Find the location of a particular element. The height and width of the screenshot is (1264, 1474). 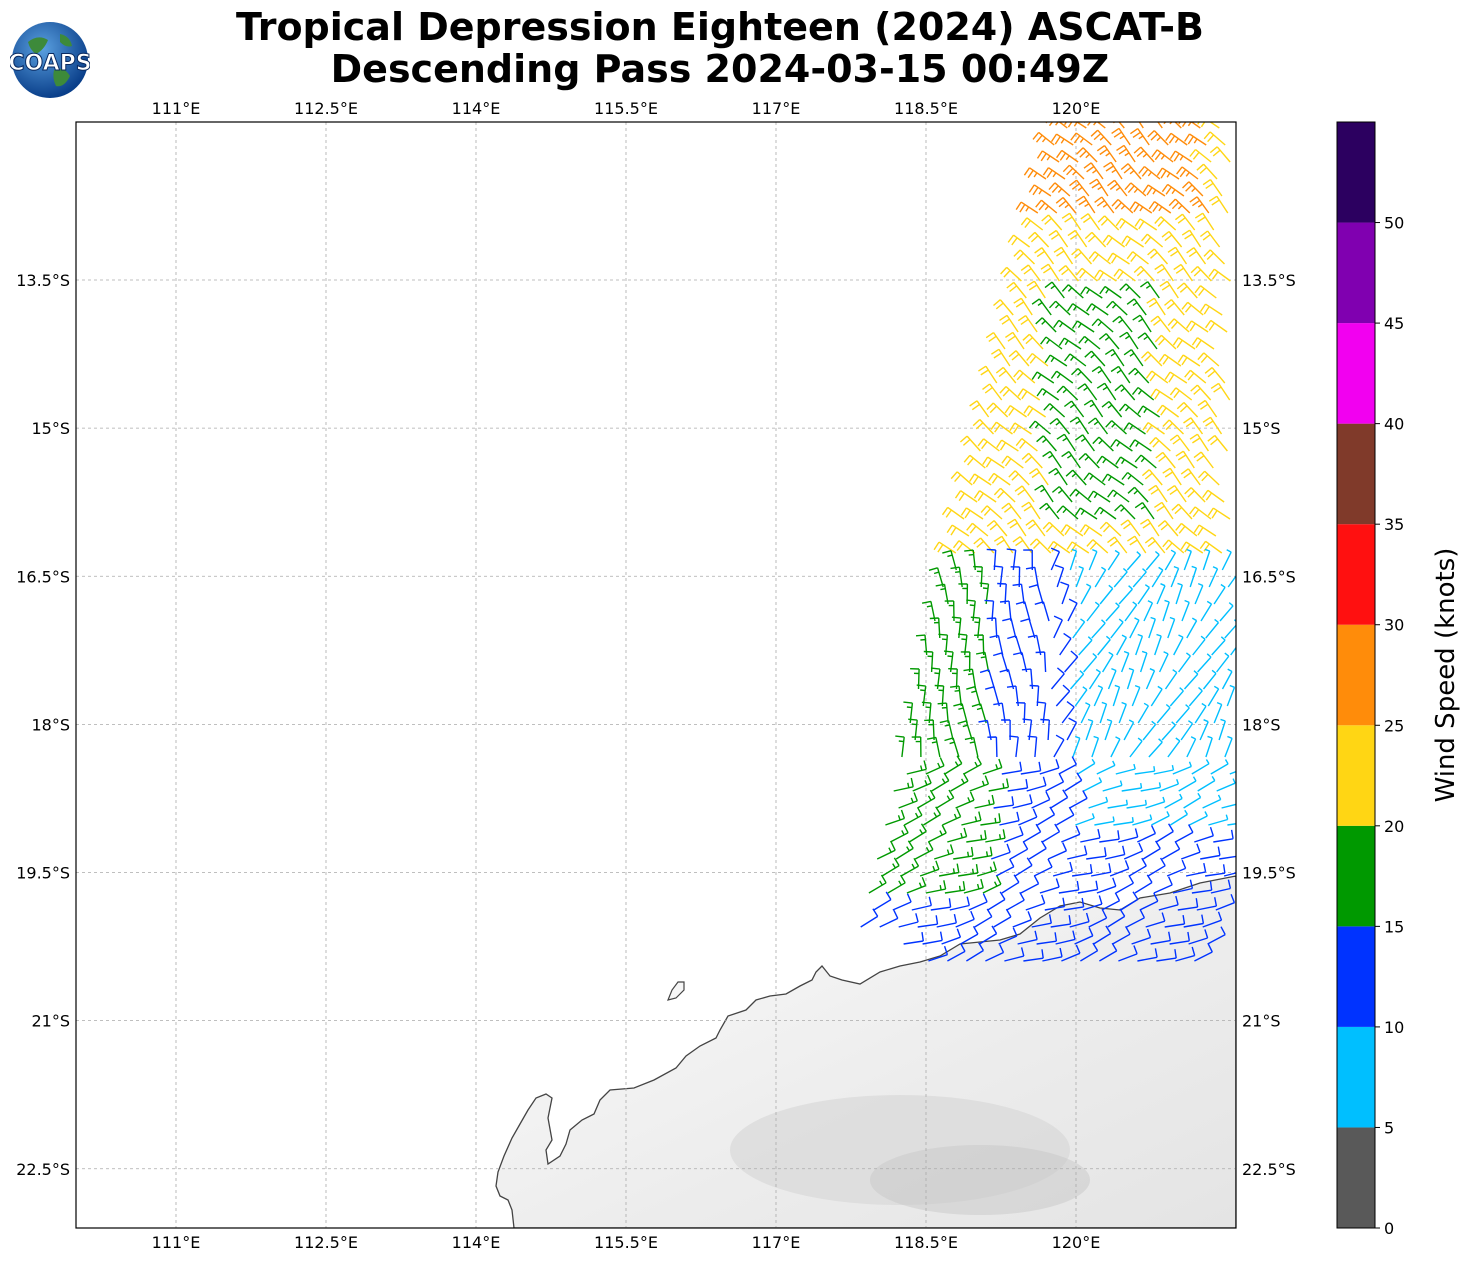

colorbar-tick-label: 15 is located at coordinates (1394, 926).